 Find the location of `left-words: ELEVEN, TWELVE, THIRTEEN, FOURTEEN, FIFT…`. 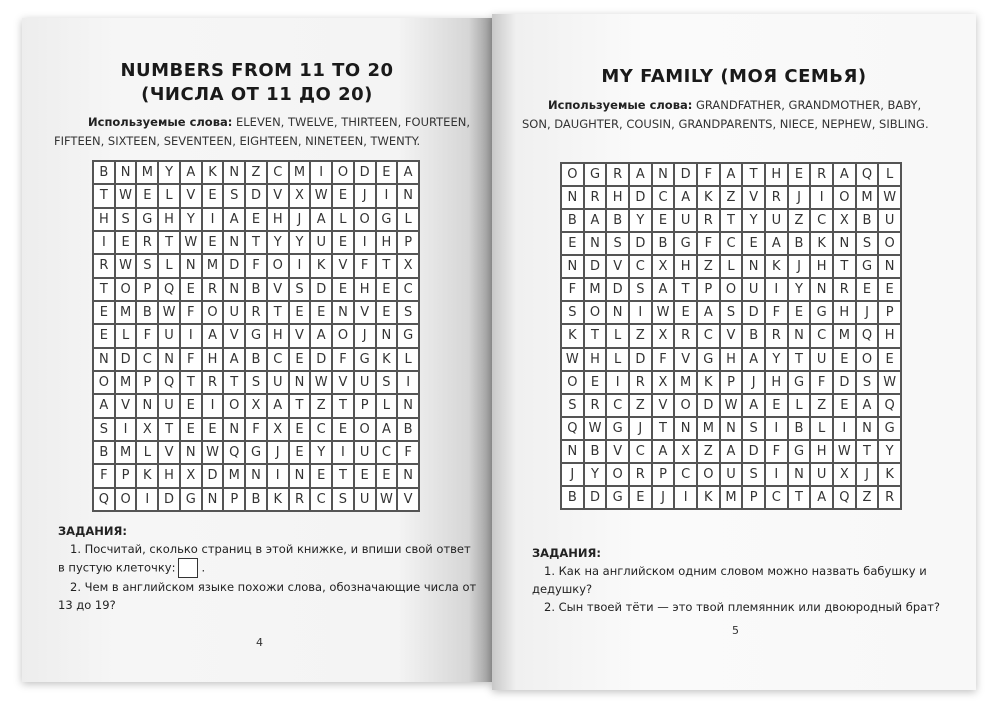

left-words: ELEVEN, TWELVE, THIRTEEN, FOURTEEN, FIFT… is located at coordinates (262, 131).